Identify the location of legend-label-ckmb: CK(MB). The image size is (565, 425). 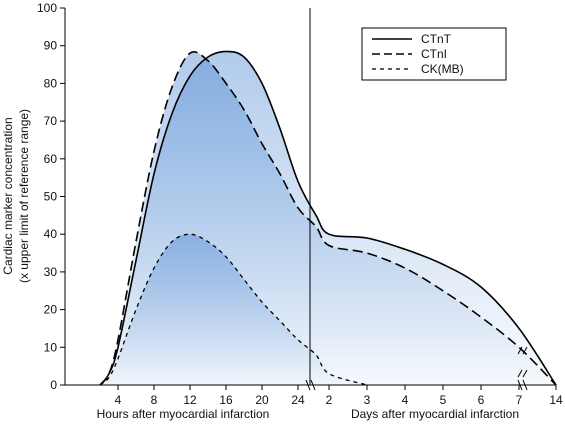
(442, 69).